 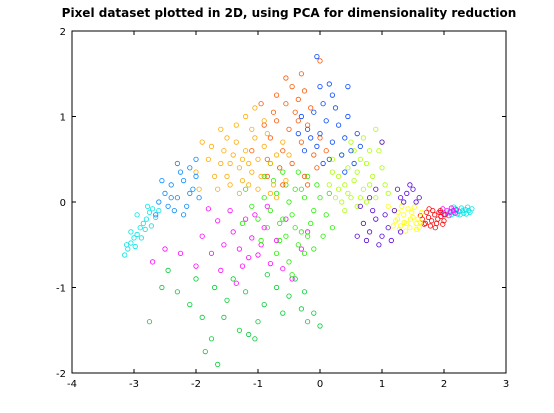 I want to click on x-tick-label: 1, so click(x=382, y=384).